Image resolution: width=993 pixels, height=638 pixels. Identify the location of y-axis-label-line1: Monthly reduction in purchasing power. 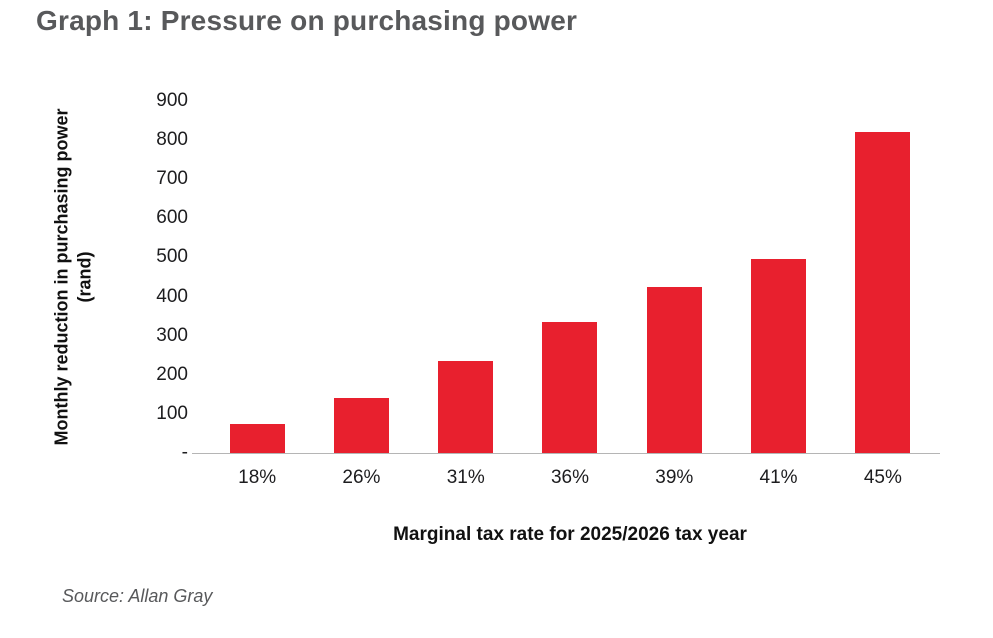
(61, 277).